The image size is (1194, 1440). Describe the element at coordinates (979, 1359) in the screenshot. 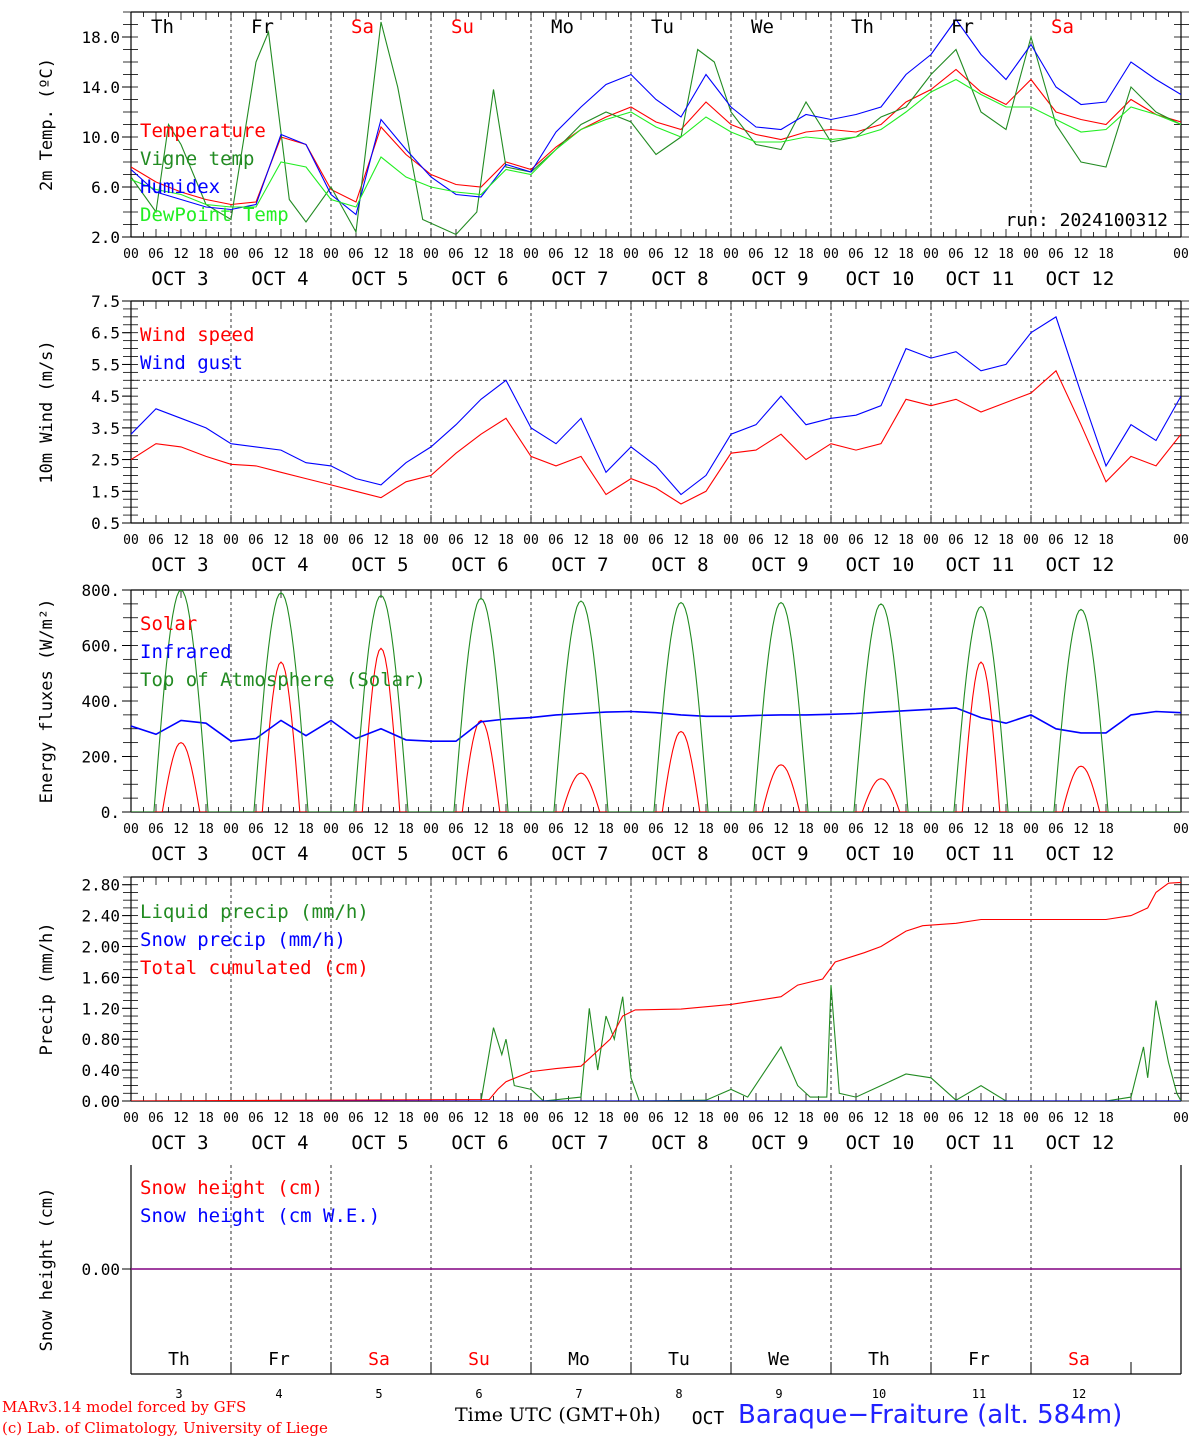

I see `bottom-day-label: Fr` at that location.